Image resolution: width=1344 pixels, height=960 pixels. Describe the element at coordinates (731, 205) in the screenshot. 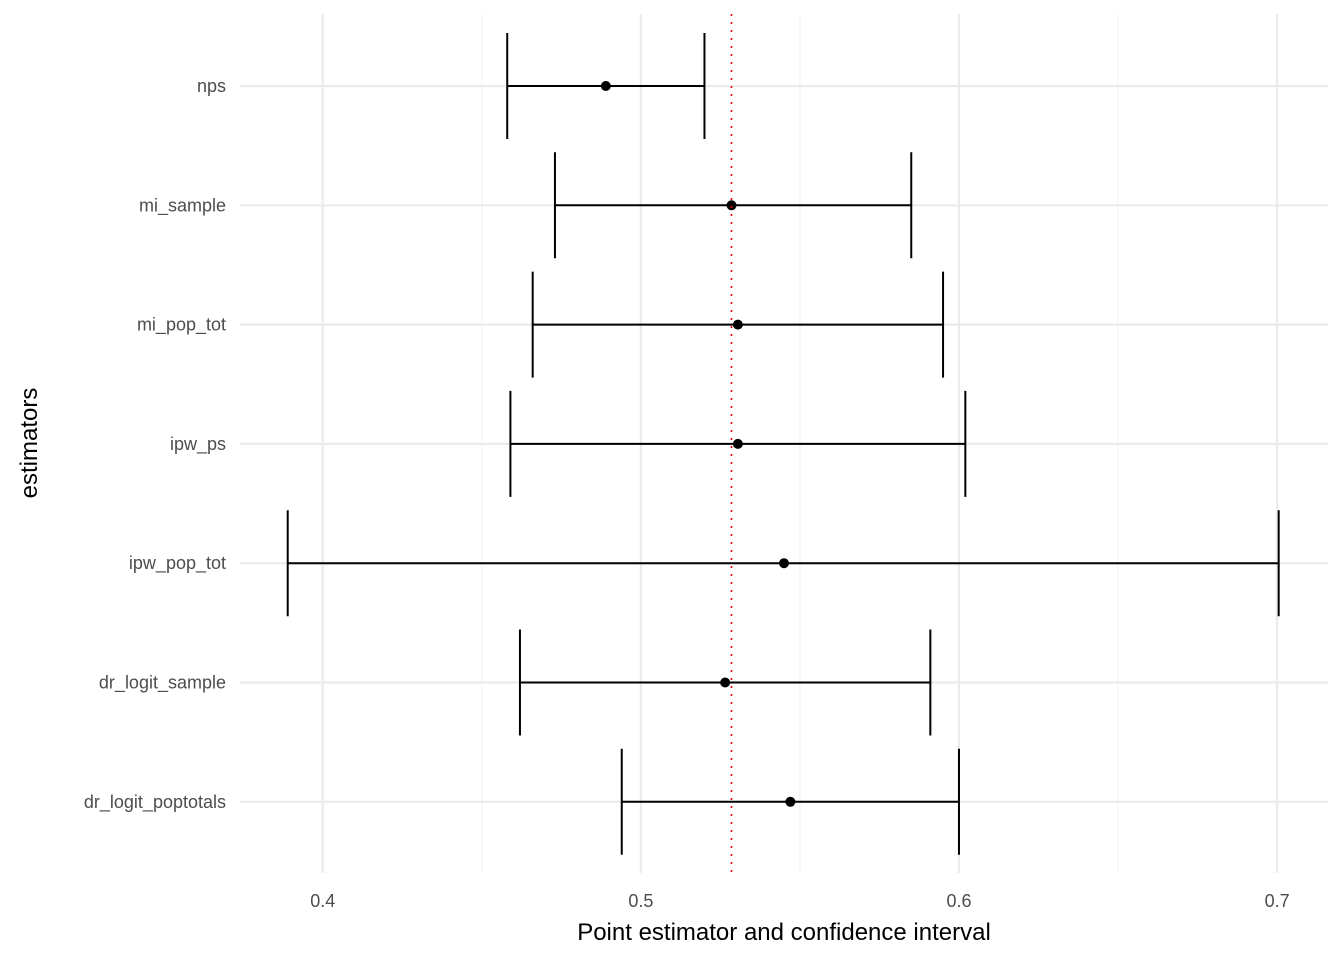

I see `point-estimate-mi_sample` at that location.